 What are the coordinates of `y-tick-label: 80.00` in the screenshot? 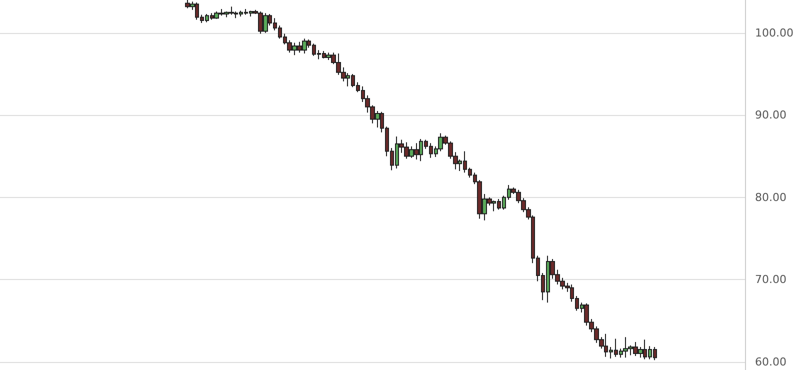 It's located at (770, 197).